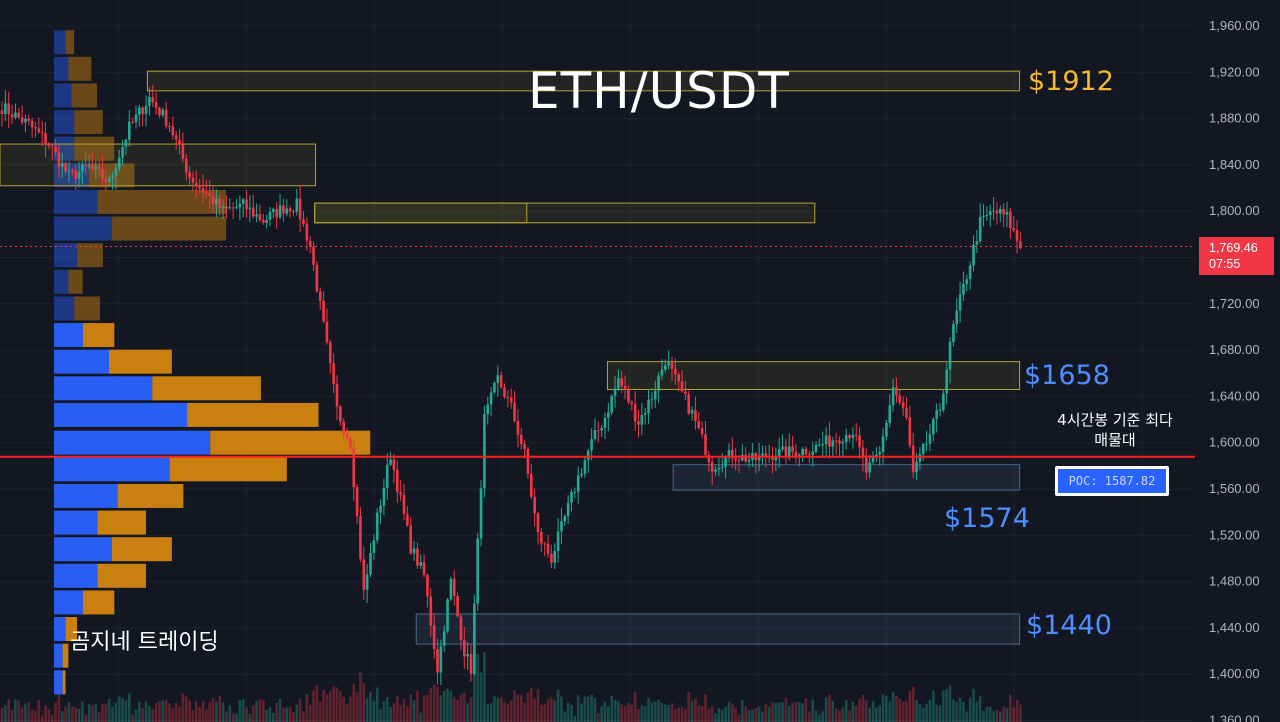 The image size is (1280, 722). I want to click on chart-title: ETH/USDT, so click(659, 91).